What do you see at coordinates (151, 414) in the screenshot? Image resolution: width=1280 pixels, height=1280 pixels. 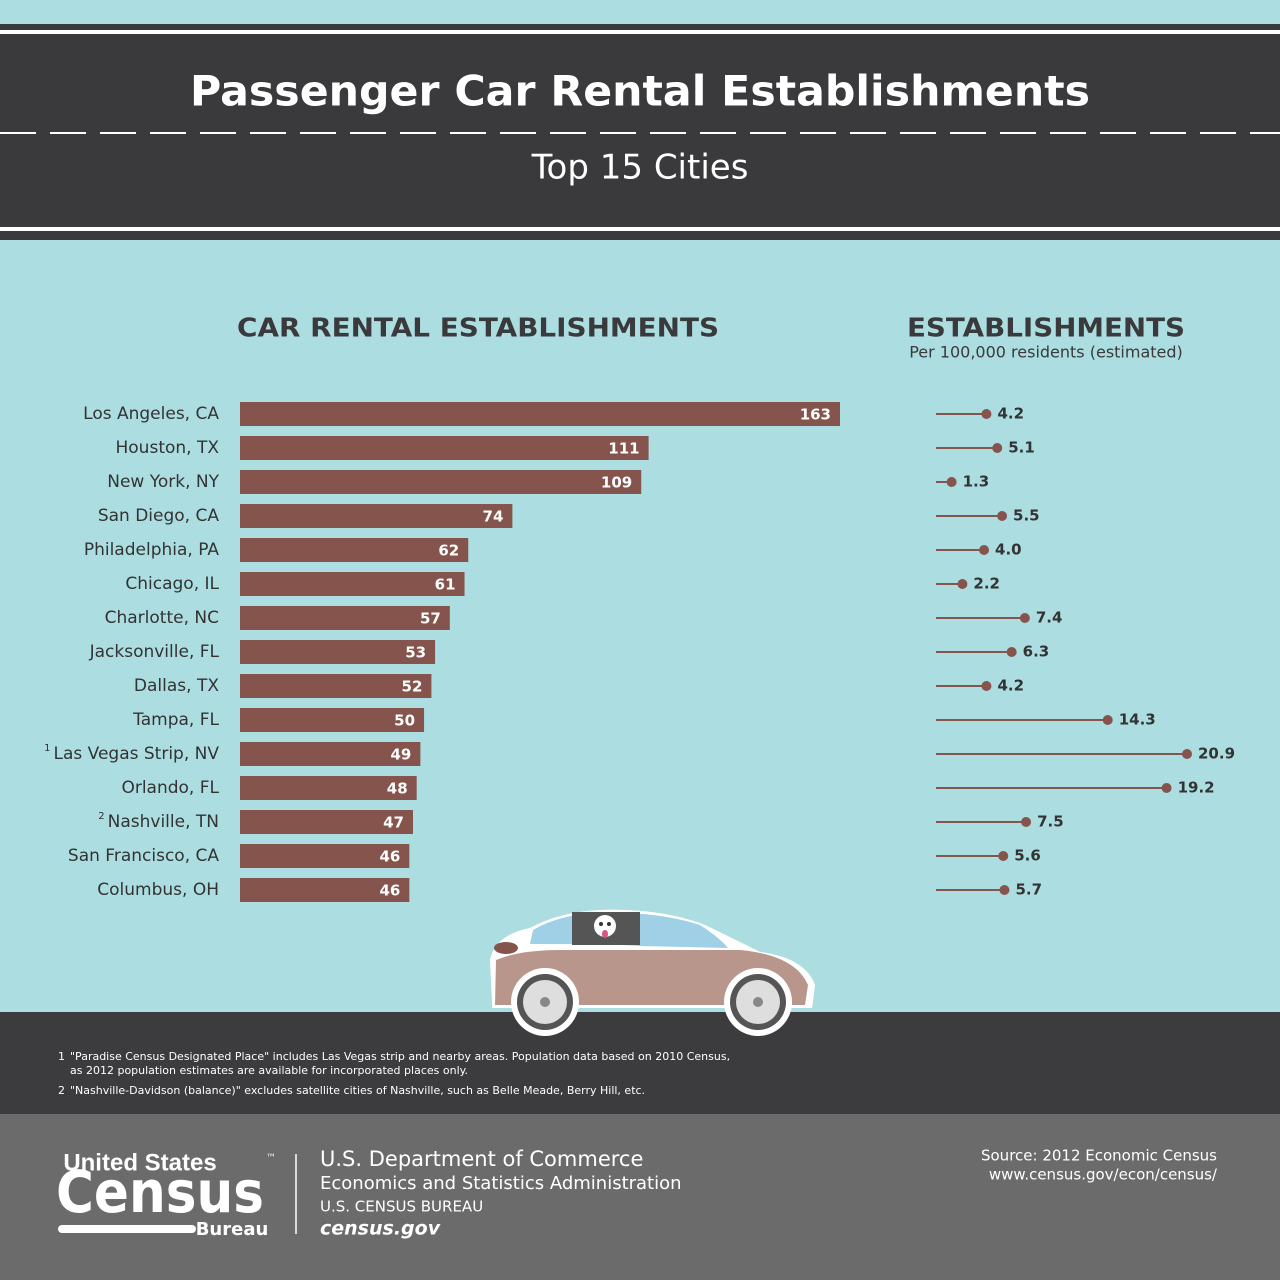 I see `category-label: Los Angeles, CA` at bounding box center [151, 414].